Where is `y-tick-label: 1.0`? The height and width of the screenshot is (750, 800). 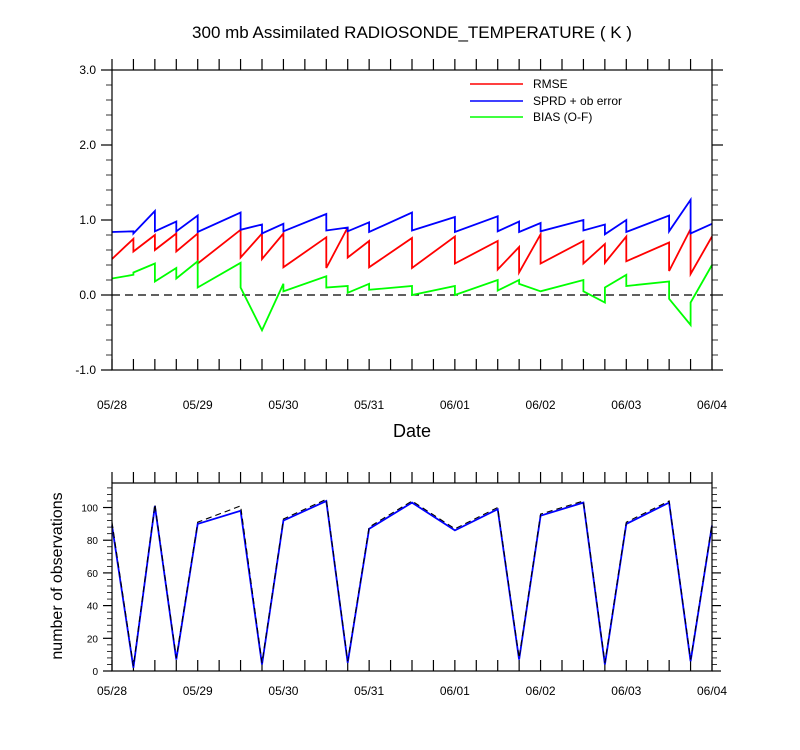
y-tick-label: 1.0 is located at coordinates (87, 220).